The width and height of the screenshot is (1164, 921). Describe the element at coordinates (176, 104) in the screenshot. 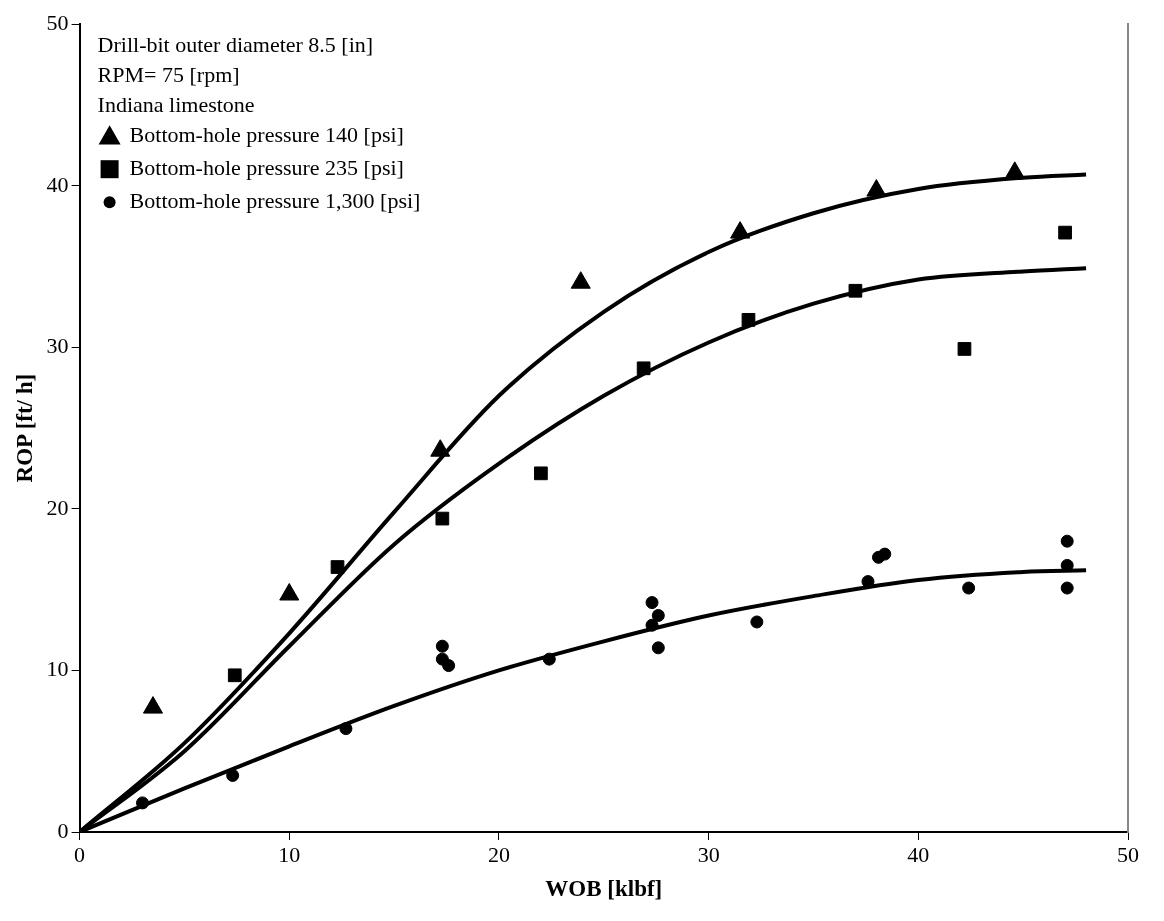

I see `annotation: Indiana limestone` at that location.